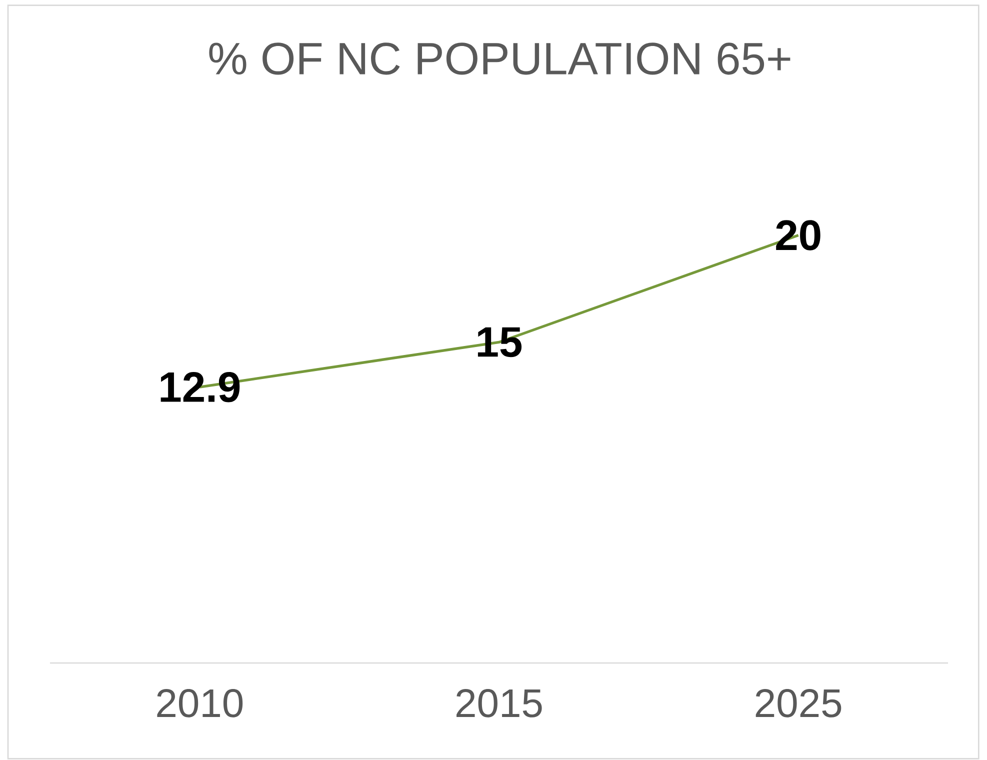 This screenshot has height=760, width=987. I want to click on x-tick-label: 2010, so click(200, 703).